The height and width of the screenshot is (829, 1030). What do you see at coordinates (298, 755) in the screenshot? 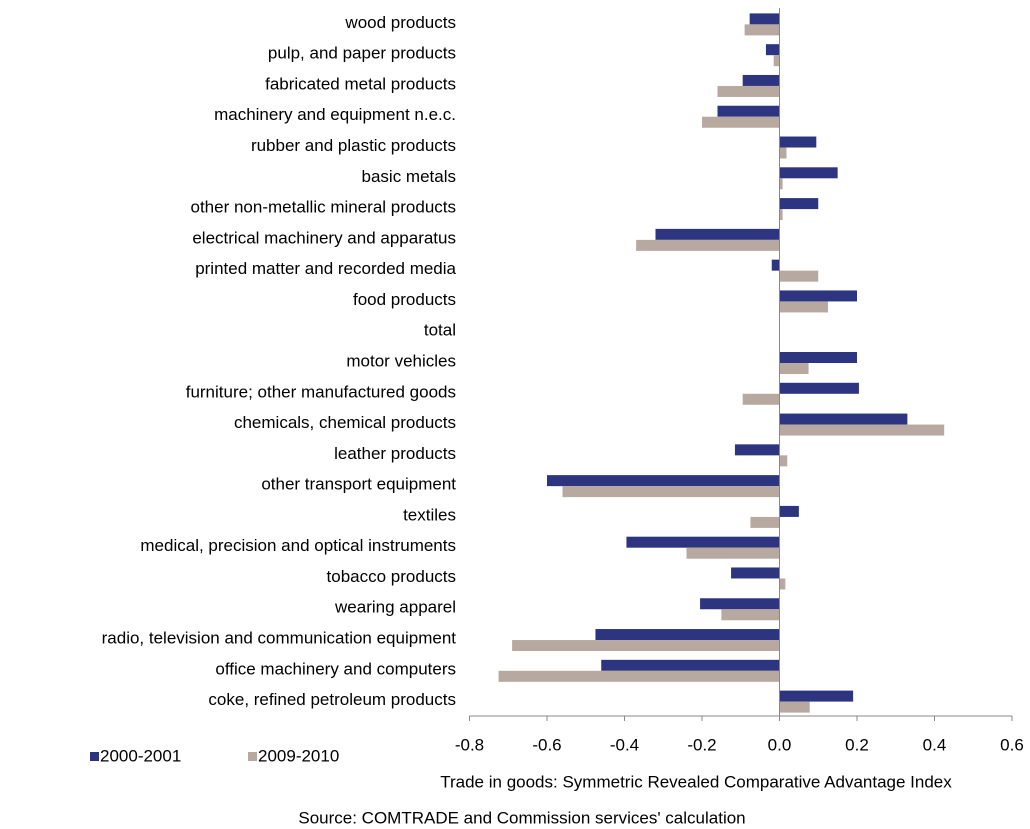
I see `legend-label: 2009-2010` at bounding box center [298, 755].